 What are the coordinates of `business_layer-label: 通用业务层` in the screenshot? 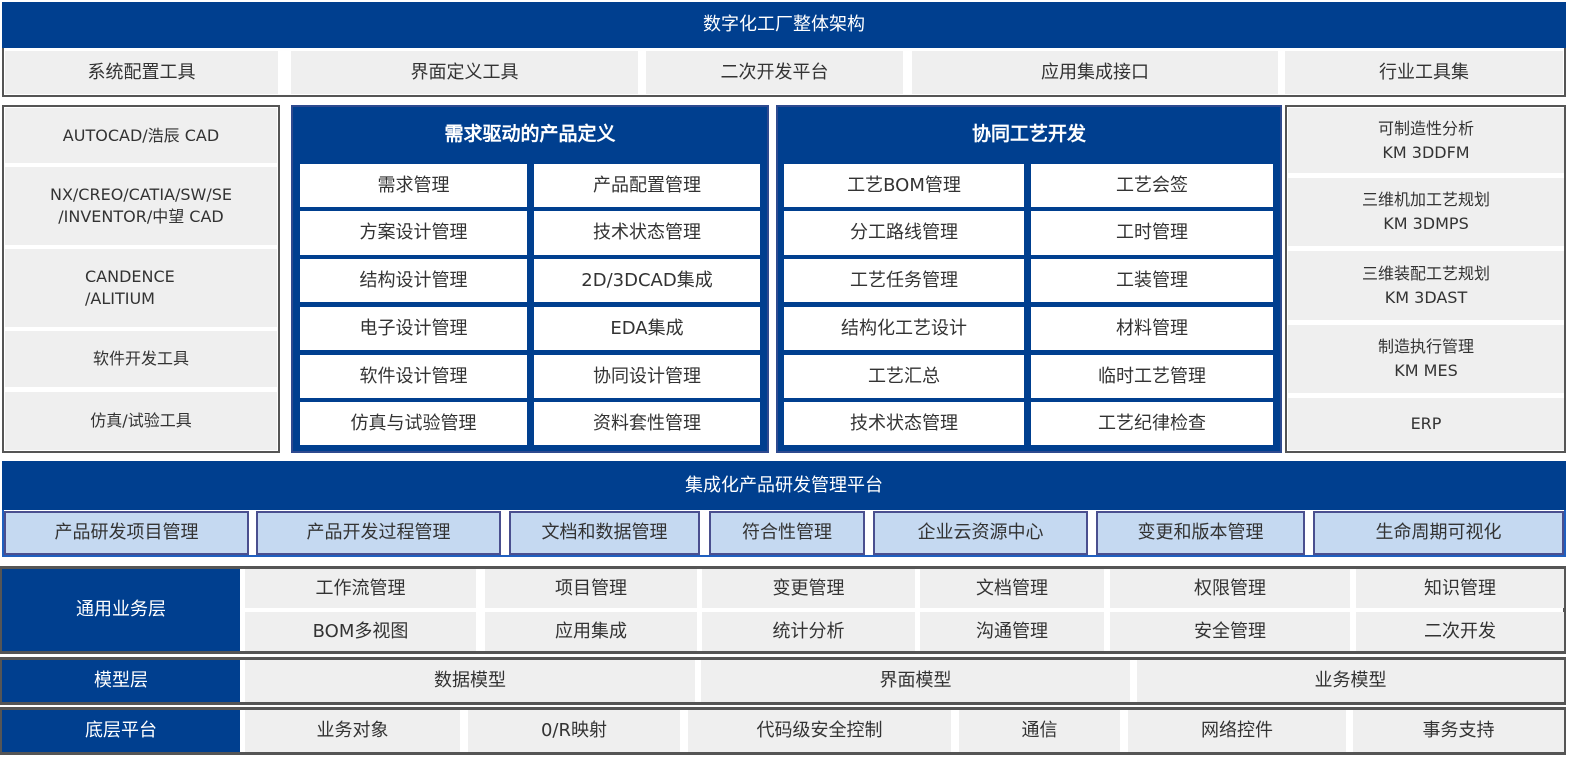 It's located at (121, 610).